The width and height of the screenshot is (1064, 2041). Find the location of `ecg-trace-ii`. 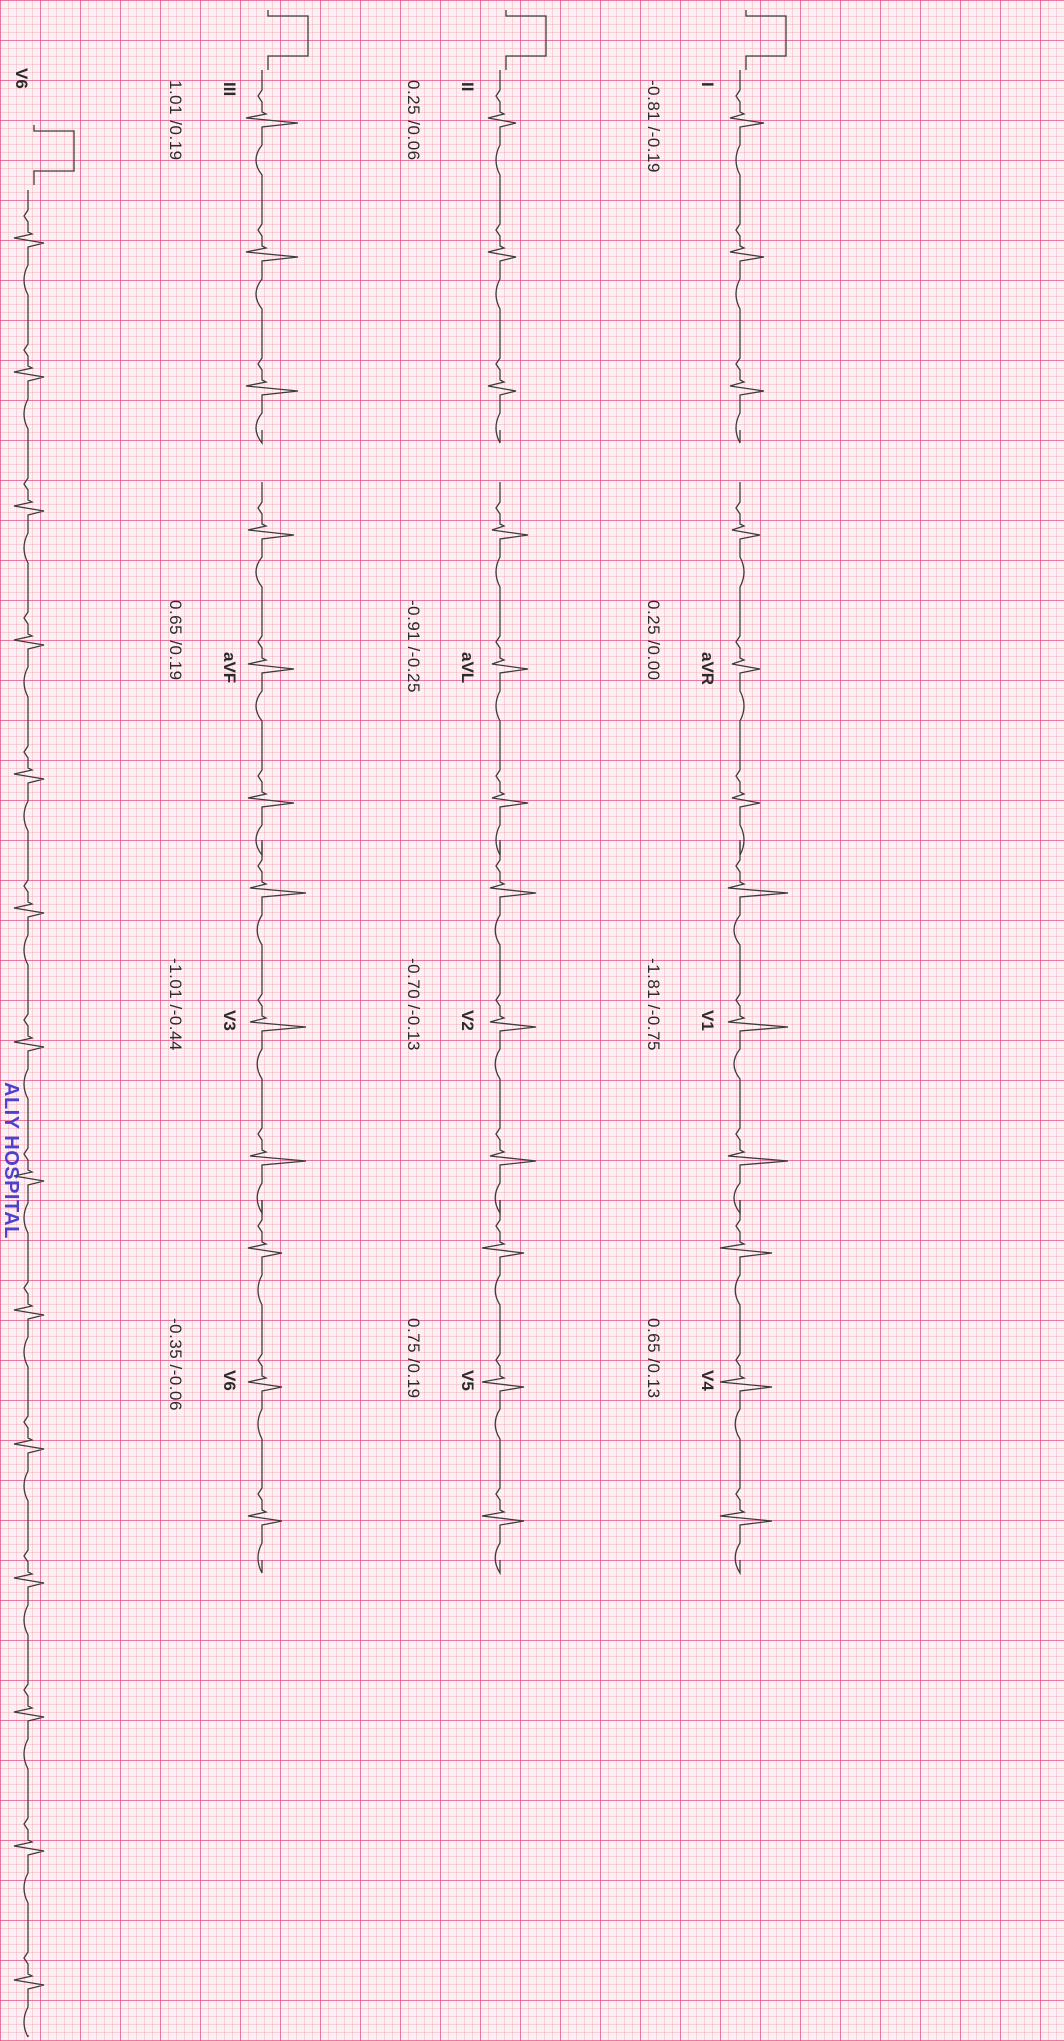

ecg-trace-ii is located at coordinates (502, 257).